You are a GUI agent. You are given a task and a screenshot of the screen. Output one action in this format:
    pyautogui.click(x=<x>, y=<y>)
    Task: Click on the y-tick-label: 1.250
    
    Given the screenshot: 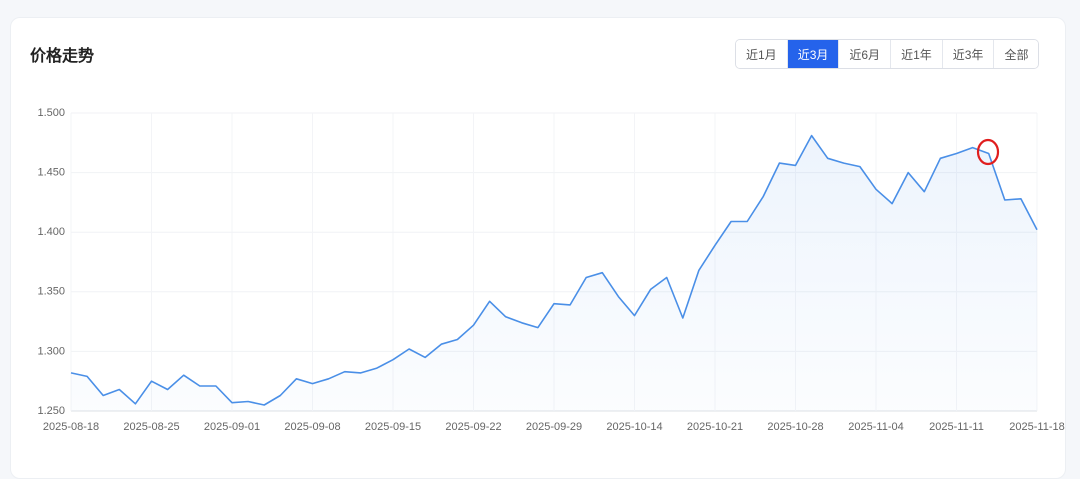 What is the action you would take?
    pyautogui.click(x=51, y=411)
    